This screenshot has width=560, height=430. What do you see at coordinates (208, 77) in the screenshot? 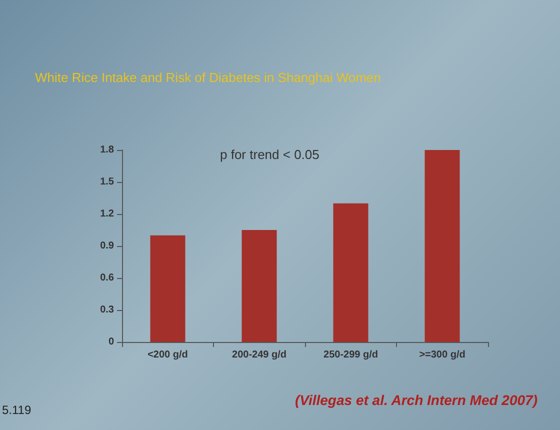
I see `chart-title: White Rice Intake and Risk of Diabetes in Shanghai Women` at bounding box center [208, 77].